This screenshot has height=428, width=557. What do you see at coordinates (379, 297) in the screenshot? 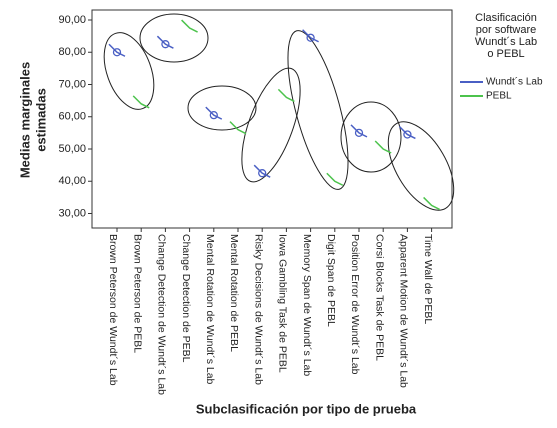
I see `x-tick-label: Corsi Blocks Task de PEBL` at bounding box center [379, 297].